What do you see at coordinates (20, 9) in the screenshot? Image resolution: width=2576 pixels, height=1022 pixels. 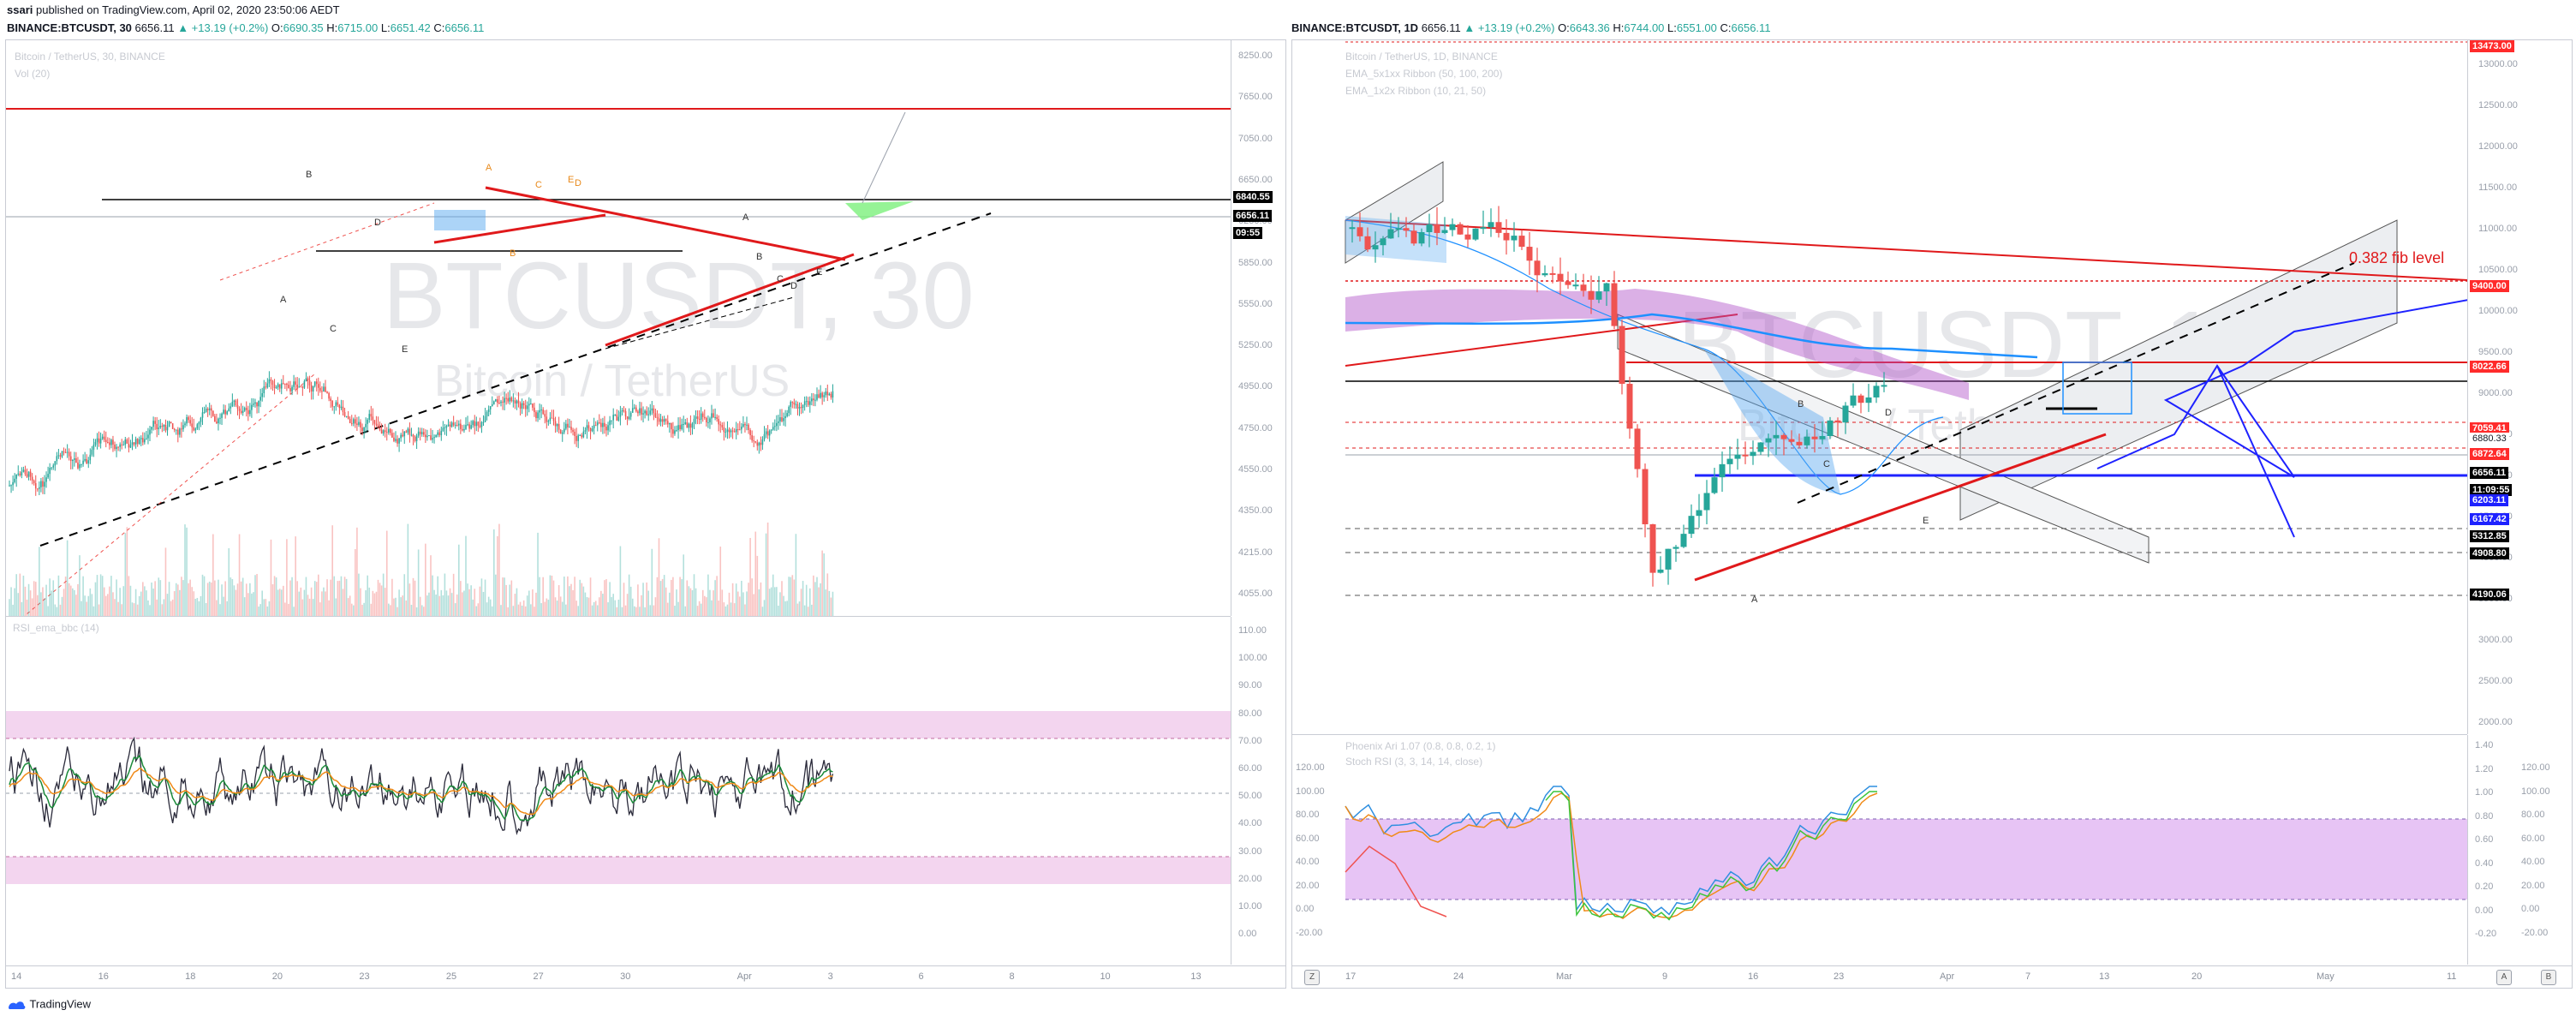 I see `author-name: ssari` at bounding box center [20, 9].